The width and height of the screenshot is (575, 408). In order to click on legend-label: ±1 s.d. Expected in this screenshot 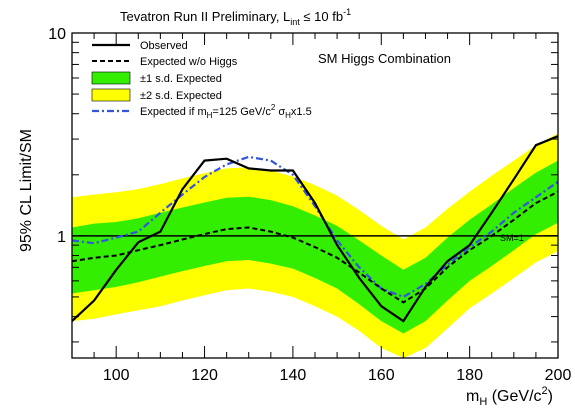, I will do `click(181, 79)`.